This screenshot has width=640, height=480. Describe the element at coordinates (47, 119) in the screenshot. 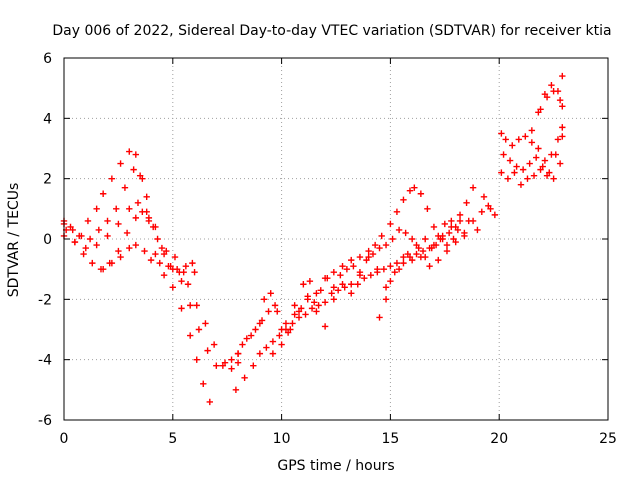

I see `y-tick-label: 4` at that location.